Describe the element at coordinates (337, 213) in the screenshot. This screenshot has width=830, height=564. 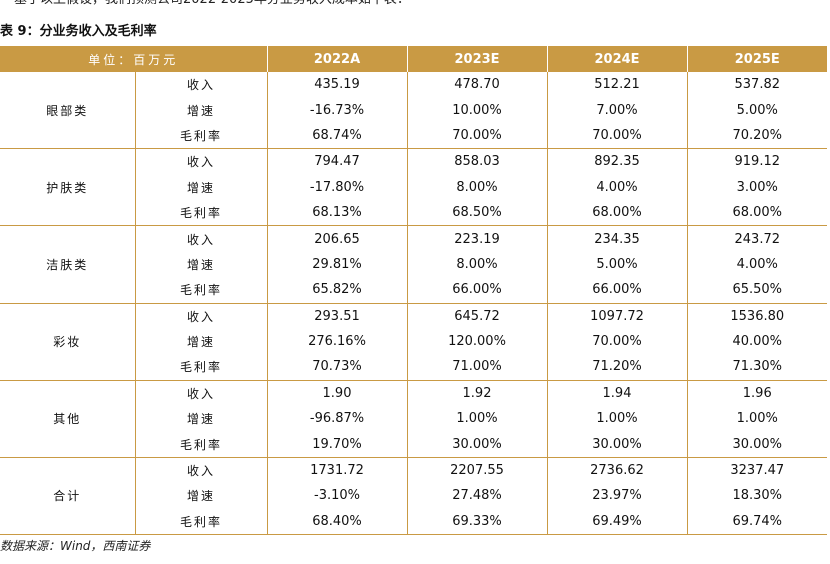
I see `value-cell: 68.13%` at that location.